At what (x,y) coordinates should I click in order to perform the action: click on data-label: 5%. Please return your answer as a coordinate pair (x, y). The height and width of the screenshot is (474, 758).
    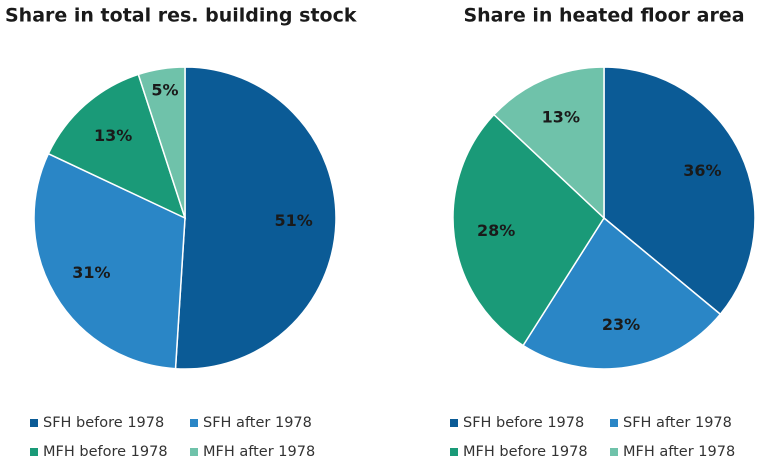
    Looking at the image, I should click on (164, 90).